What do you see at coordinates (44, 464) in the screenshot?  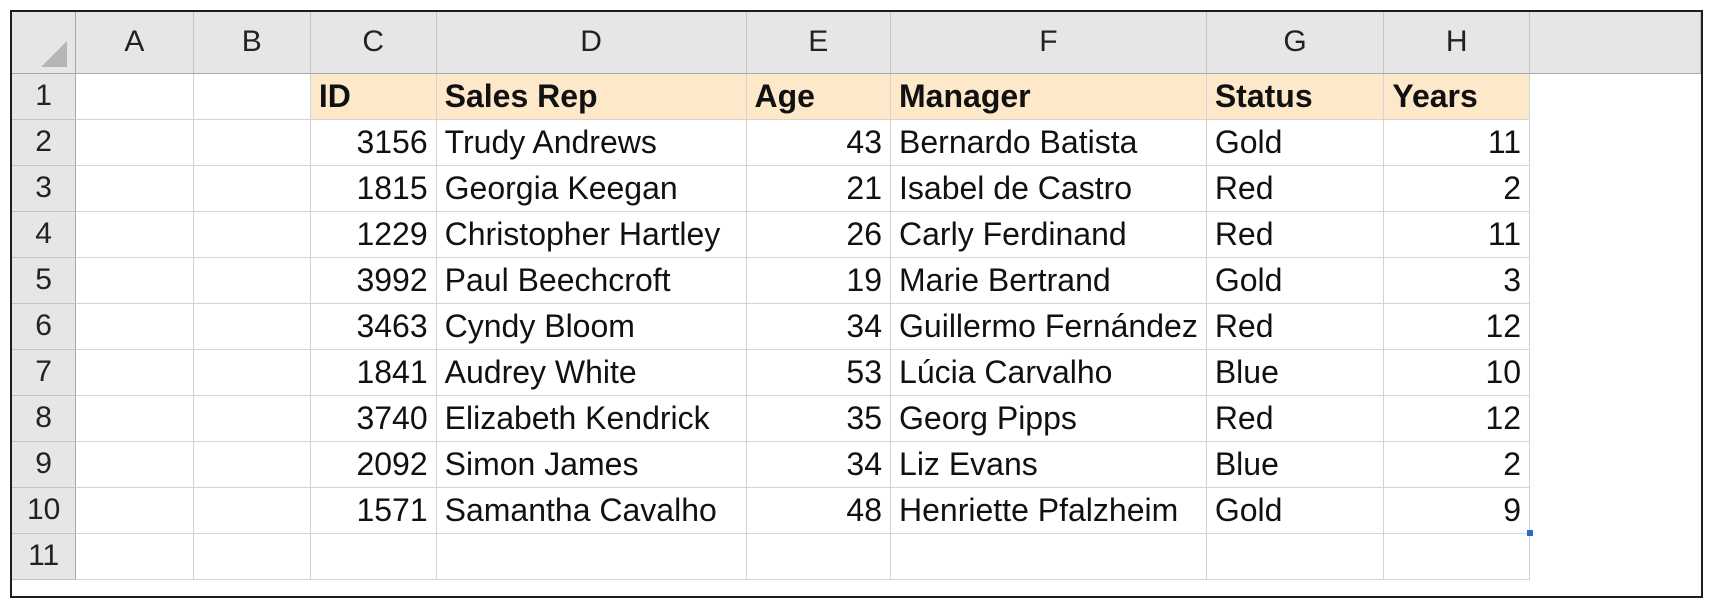 I see `row-header-9: 9` at bounding box center [44, 464].